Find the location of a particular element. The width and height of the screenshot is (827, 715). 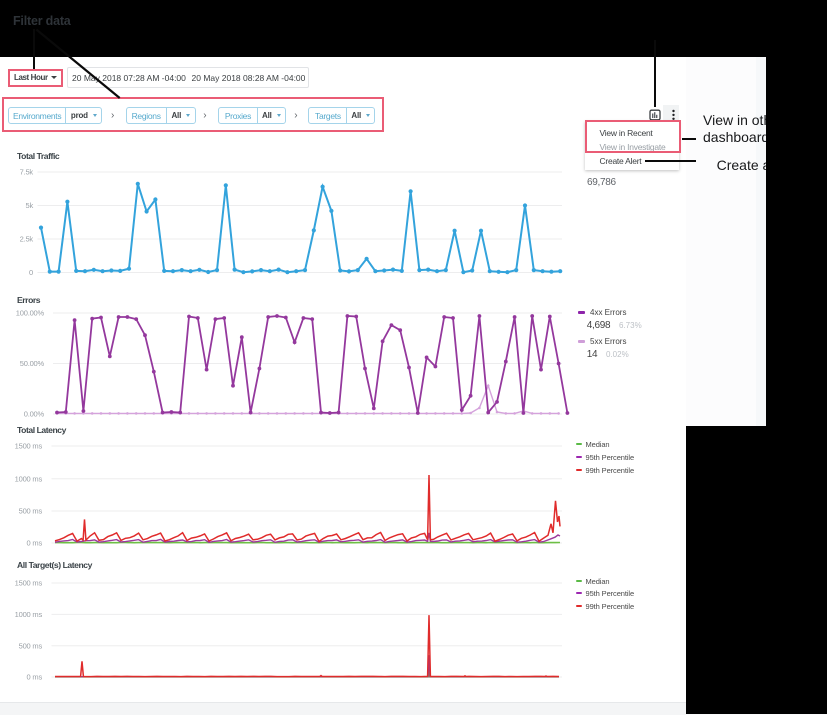

svg-text: 7.5k is located at coordinates (27, 172).